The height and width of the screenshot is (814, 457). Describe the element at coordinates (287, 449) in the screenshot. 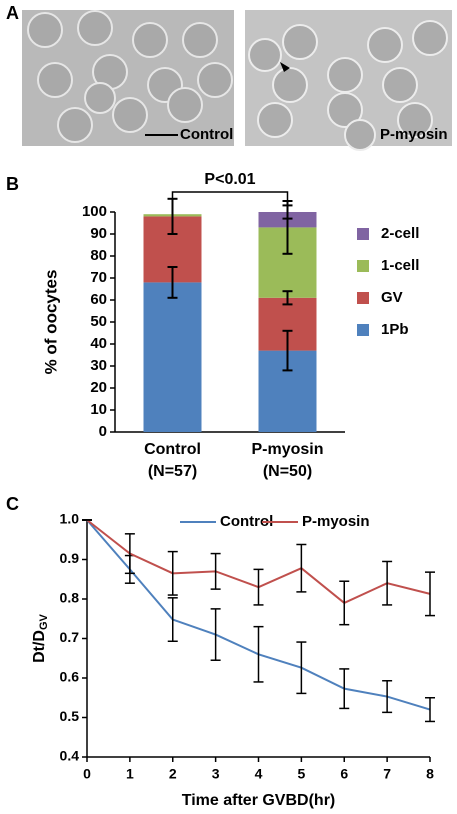

I see `x-tick-label: P-myosin` at that location.